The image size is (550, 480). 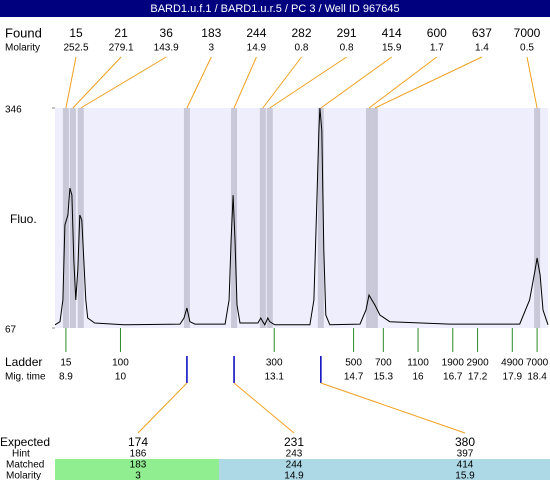 What do you see at coordinates (21, 454) in the screenshot?
I see `row-label: Hint` at bounding box center [21, 454].